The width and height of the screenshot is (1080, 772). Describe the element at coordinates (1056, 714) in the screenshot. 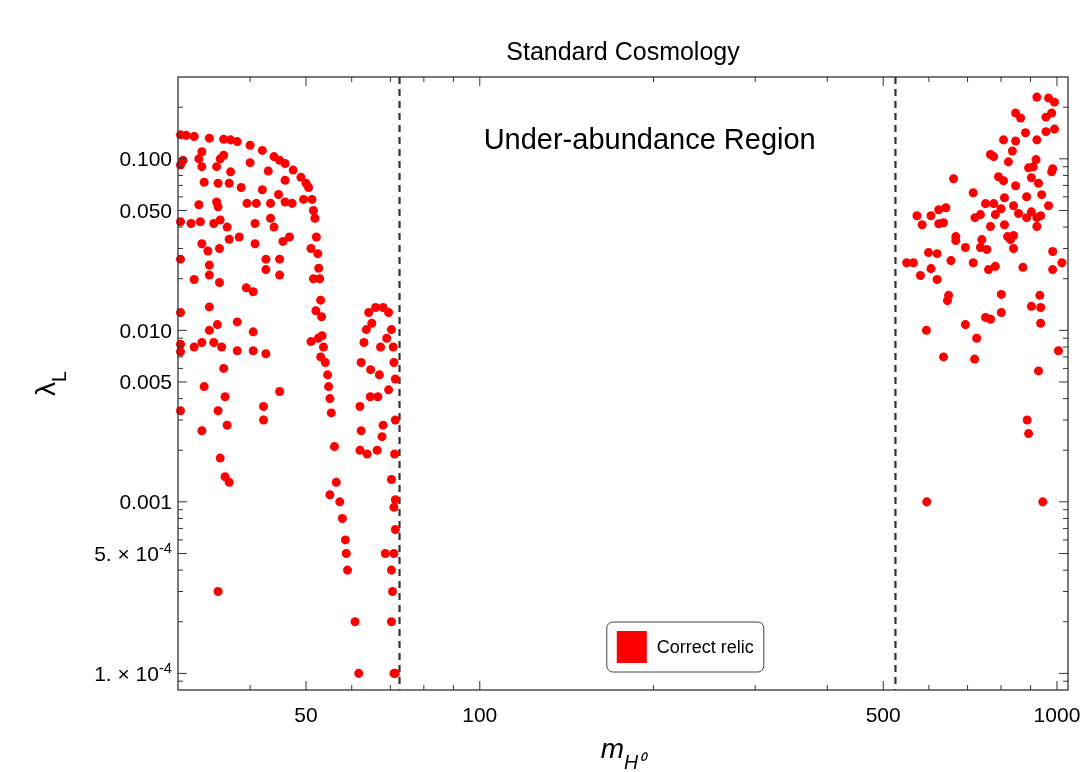

I see `x-tick-label: 1000` at that location.